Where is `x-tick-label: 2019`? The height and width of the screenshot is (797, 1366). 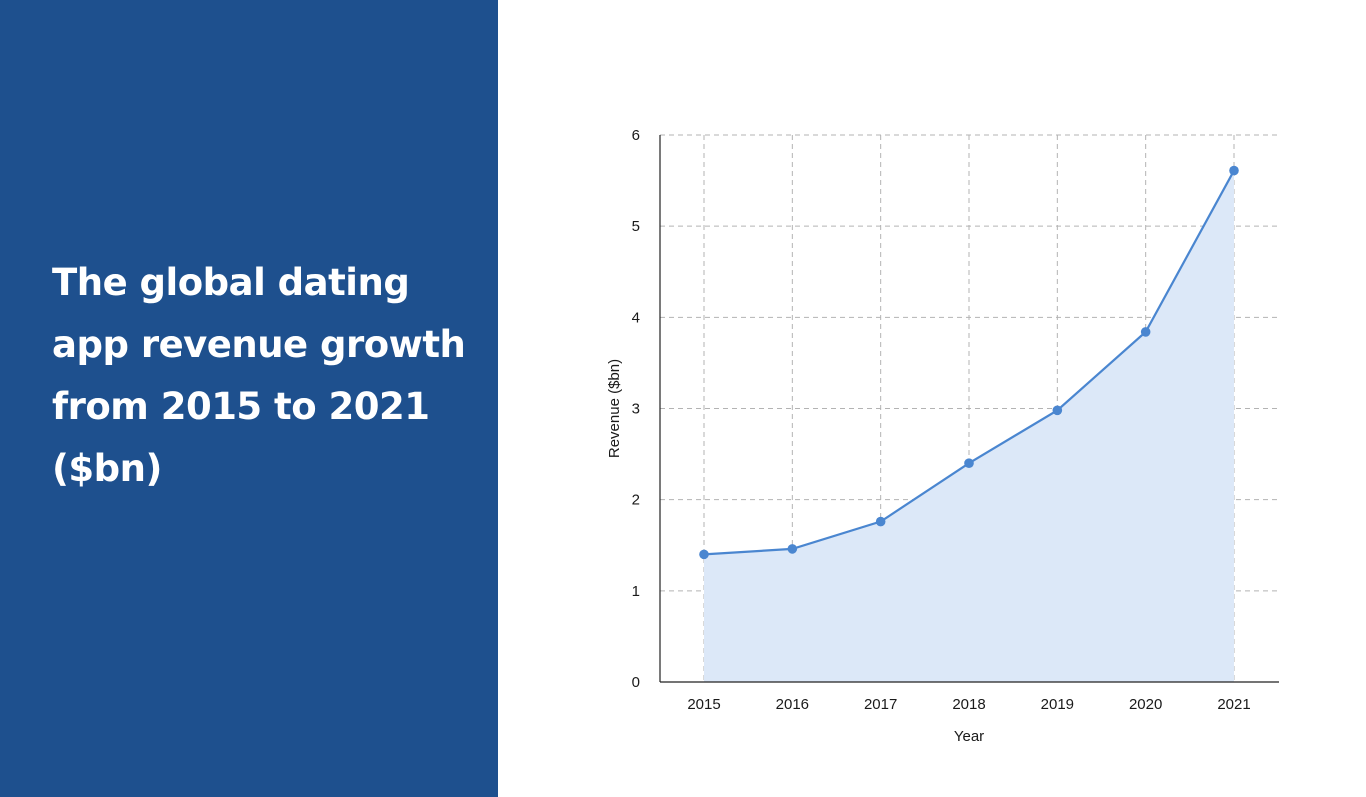 x-tick-label: 2019 is located at coordinates (1057, 704).